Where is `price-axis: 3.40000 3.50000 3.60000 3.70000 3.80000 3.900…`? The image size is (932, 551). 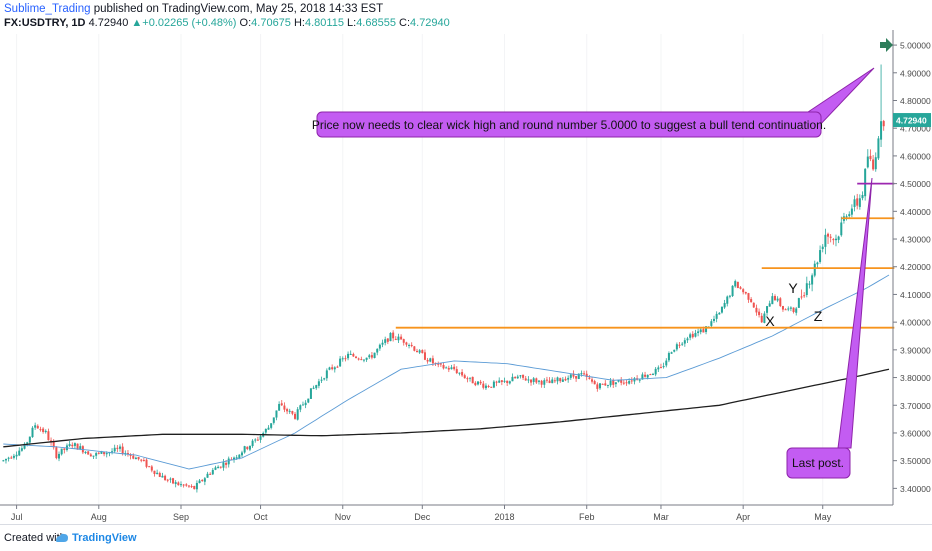
price-axis: 3.40000 3.50000 3.60000 3.70000 3.80000 3.900… is located at coordinates (905, 267).